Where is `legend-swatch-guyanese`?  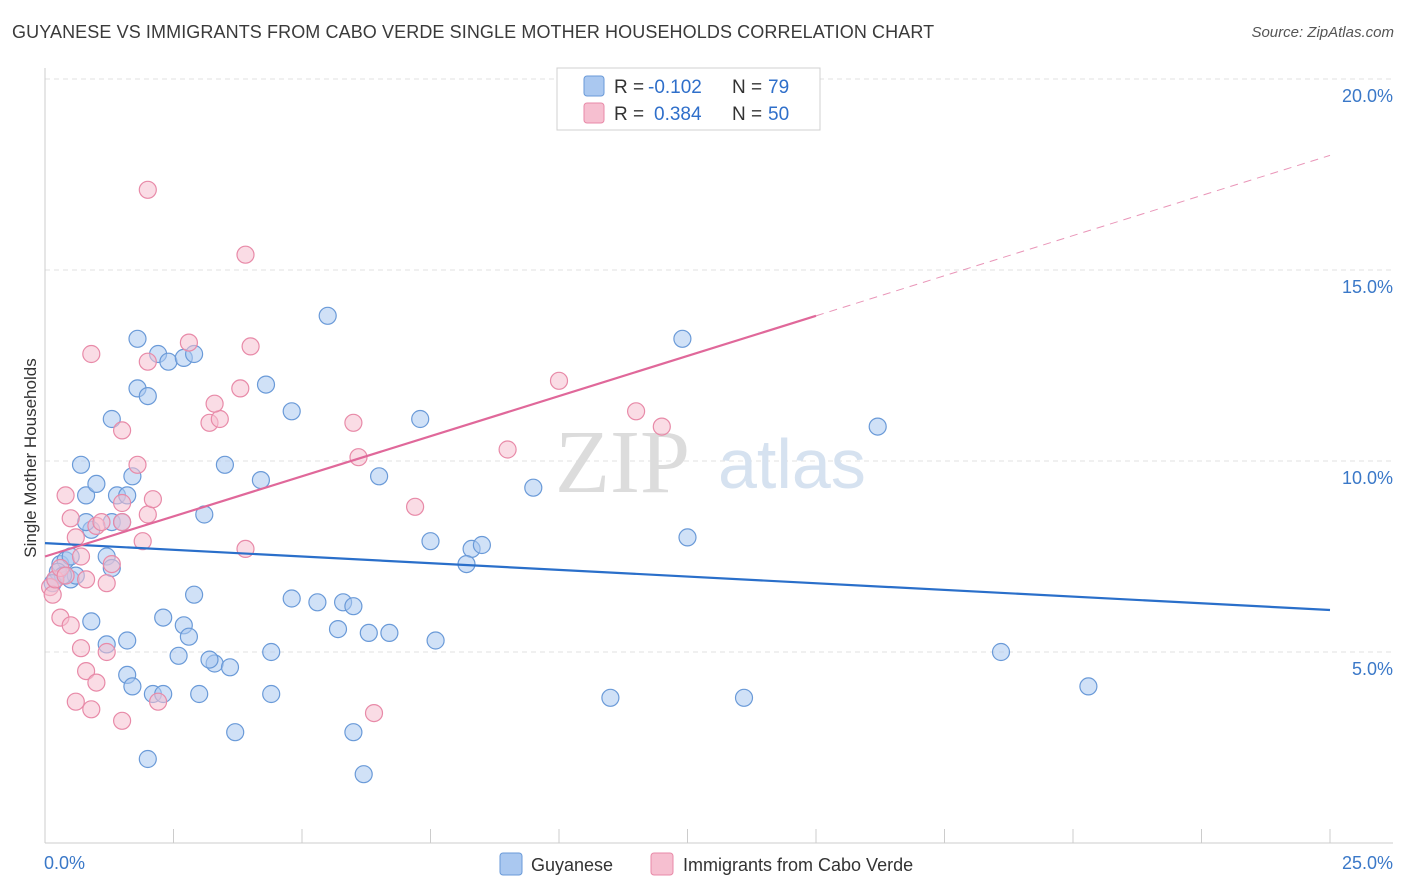
legend-swatch-guyanese is located at coordinates (594, 86).